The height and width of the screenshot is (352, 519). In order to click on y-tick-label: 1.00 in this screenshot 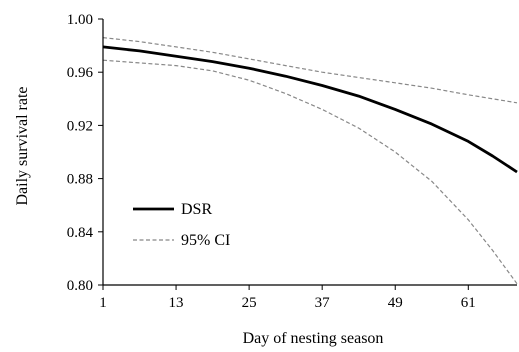, I will do `click(80, 20)`.